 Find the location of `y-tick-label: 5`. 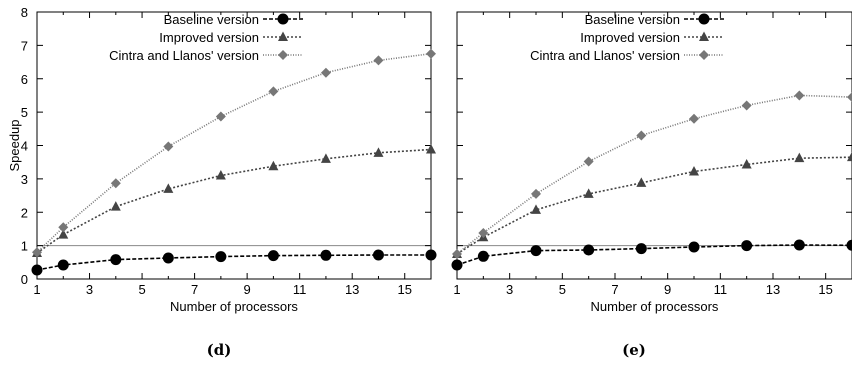

y-tick-label: 5 is located at coordinates (24, 112).